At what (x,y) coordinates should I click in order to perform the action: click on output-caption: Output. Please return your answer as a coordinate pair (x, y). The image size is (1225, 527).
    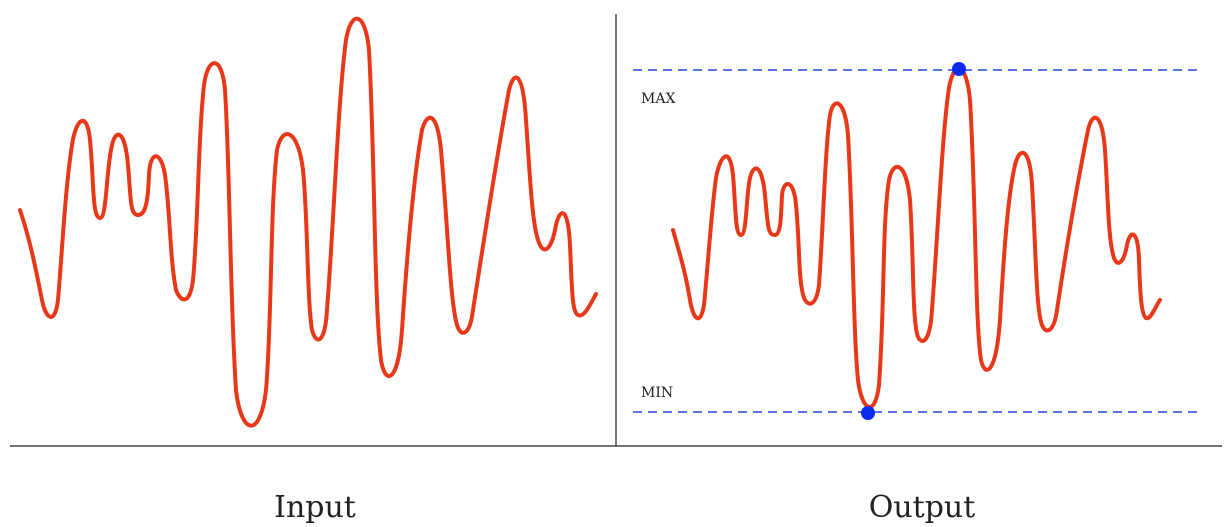
    Looking at the image, I should click on (922, 507).